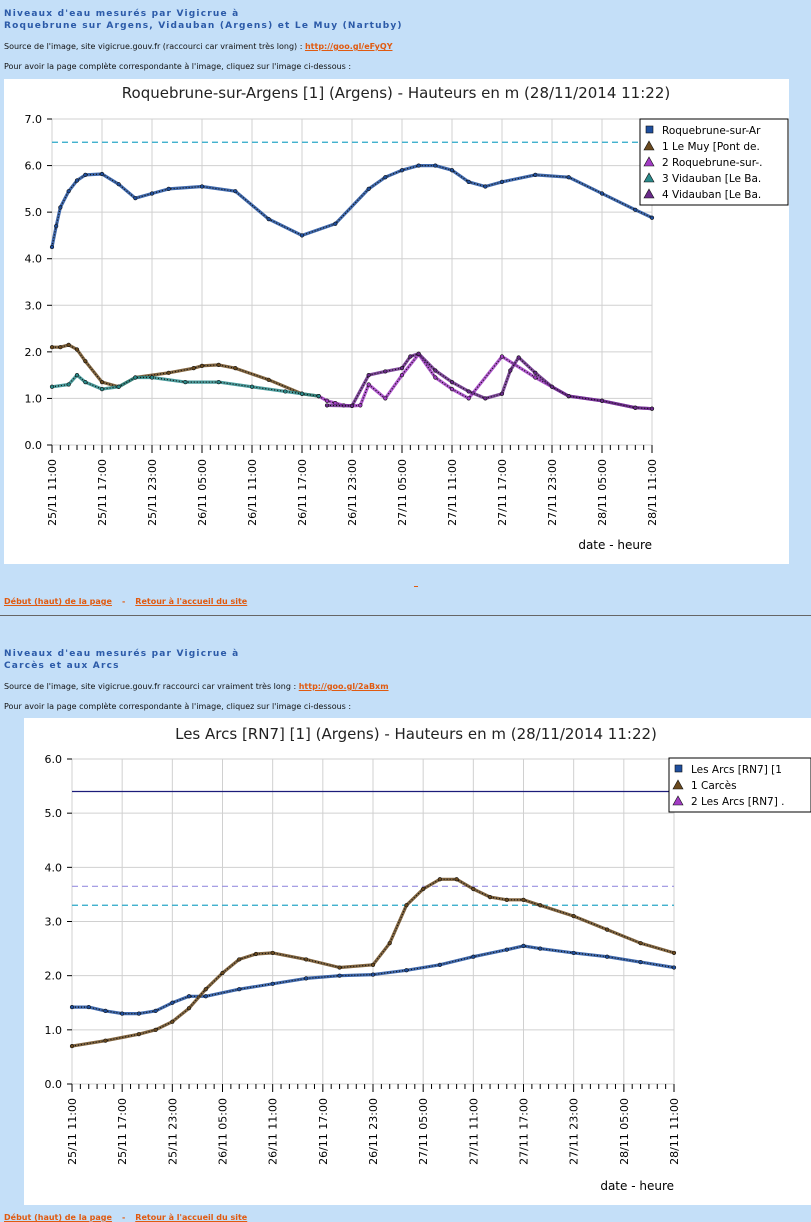  What do you see at coordinates (34, 212) in the screenshot?
I see `chart1-ytick-label: 5.0` at bounding box center [34, 212].